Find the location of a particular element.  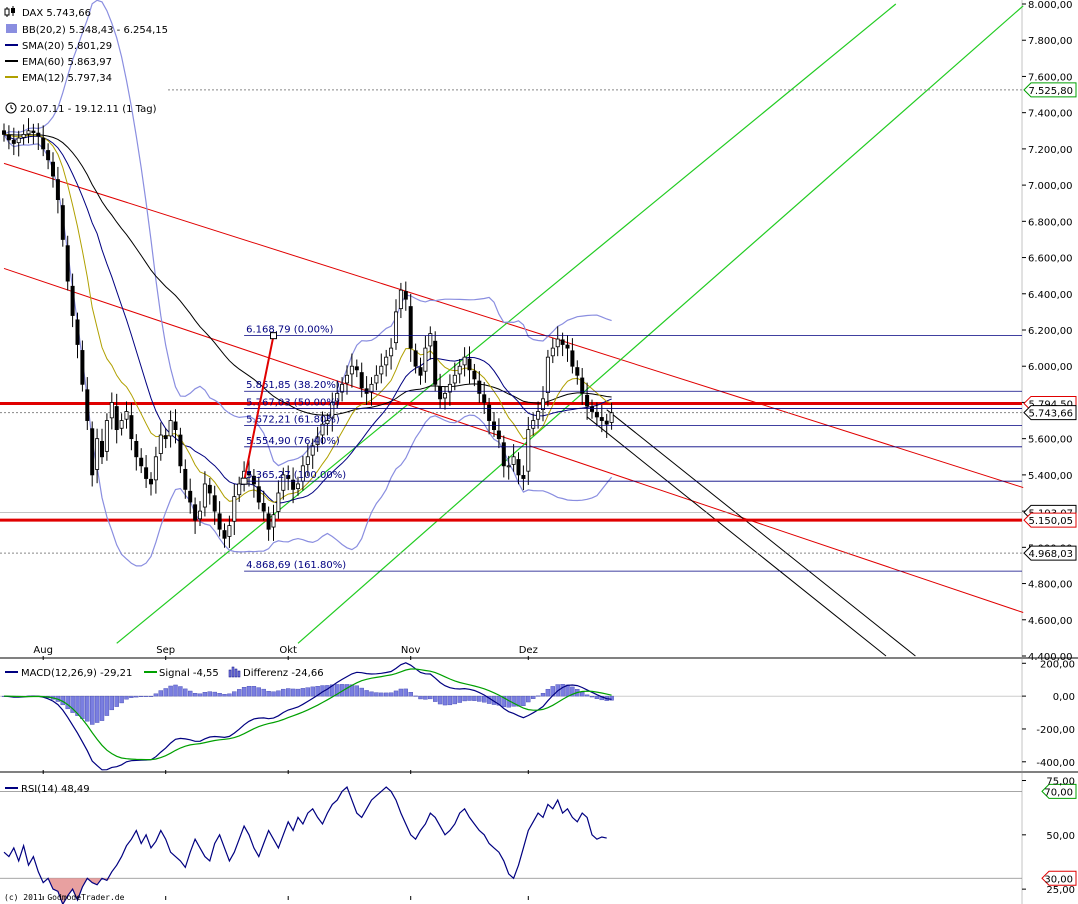

macd-y-tick-label: -200,00 is located at coordinates (1055, 730).